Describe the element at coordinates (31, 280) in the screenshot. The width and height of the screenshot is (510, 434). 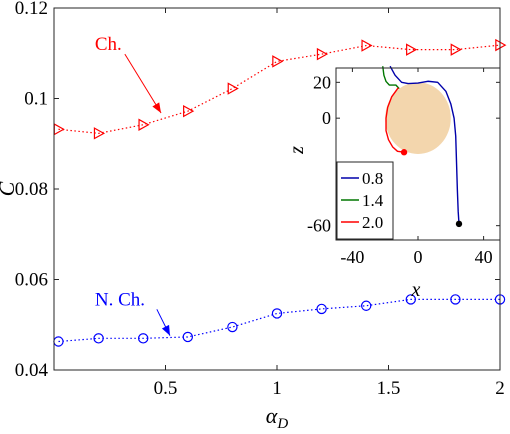
I see `main-y-tick-label: 0.06` at that location.